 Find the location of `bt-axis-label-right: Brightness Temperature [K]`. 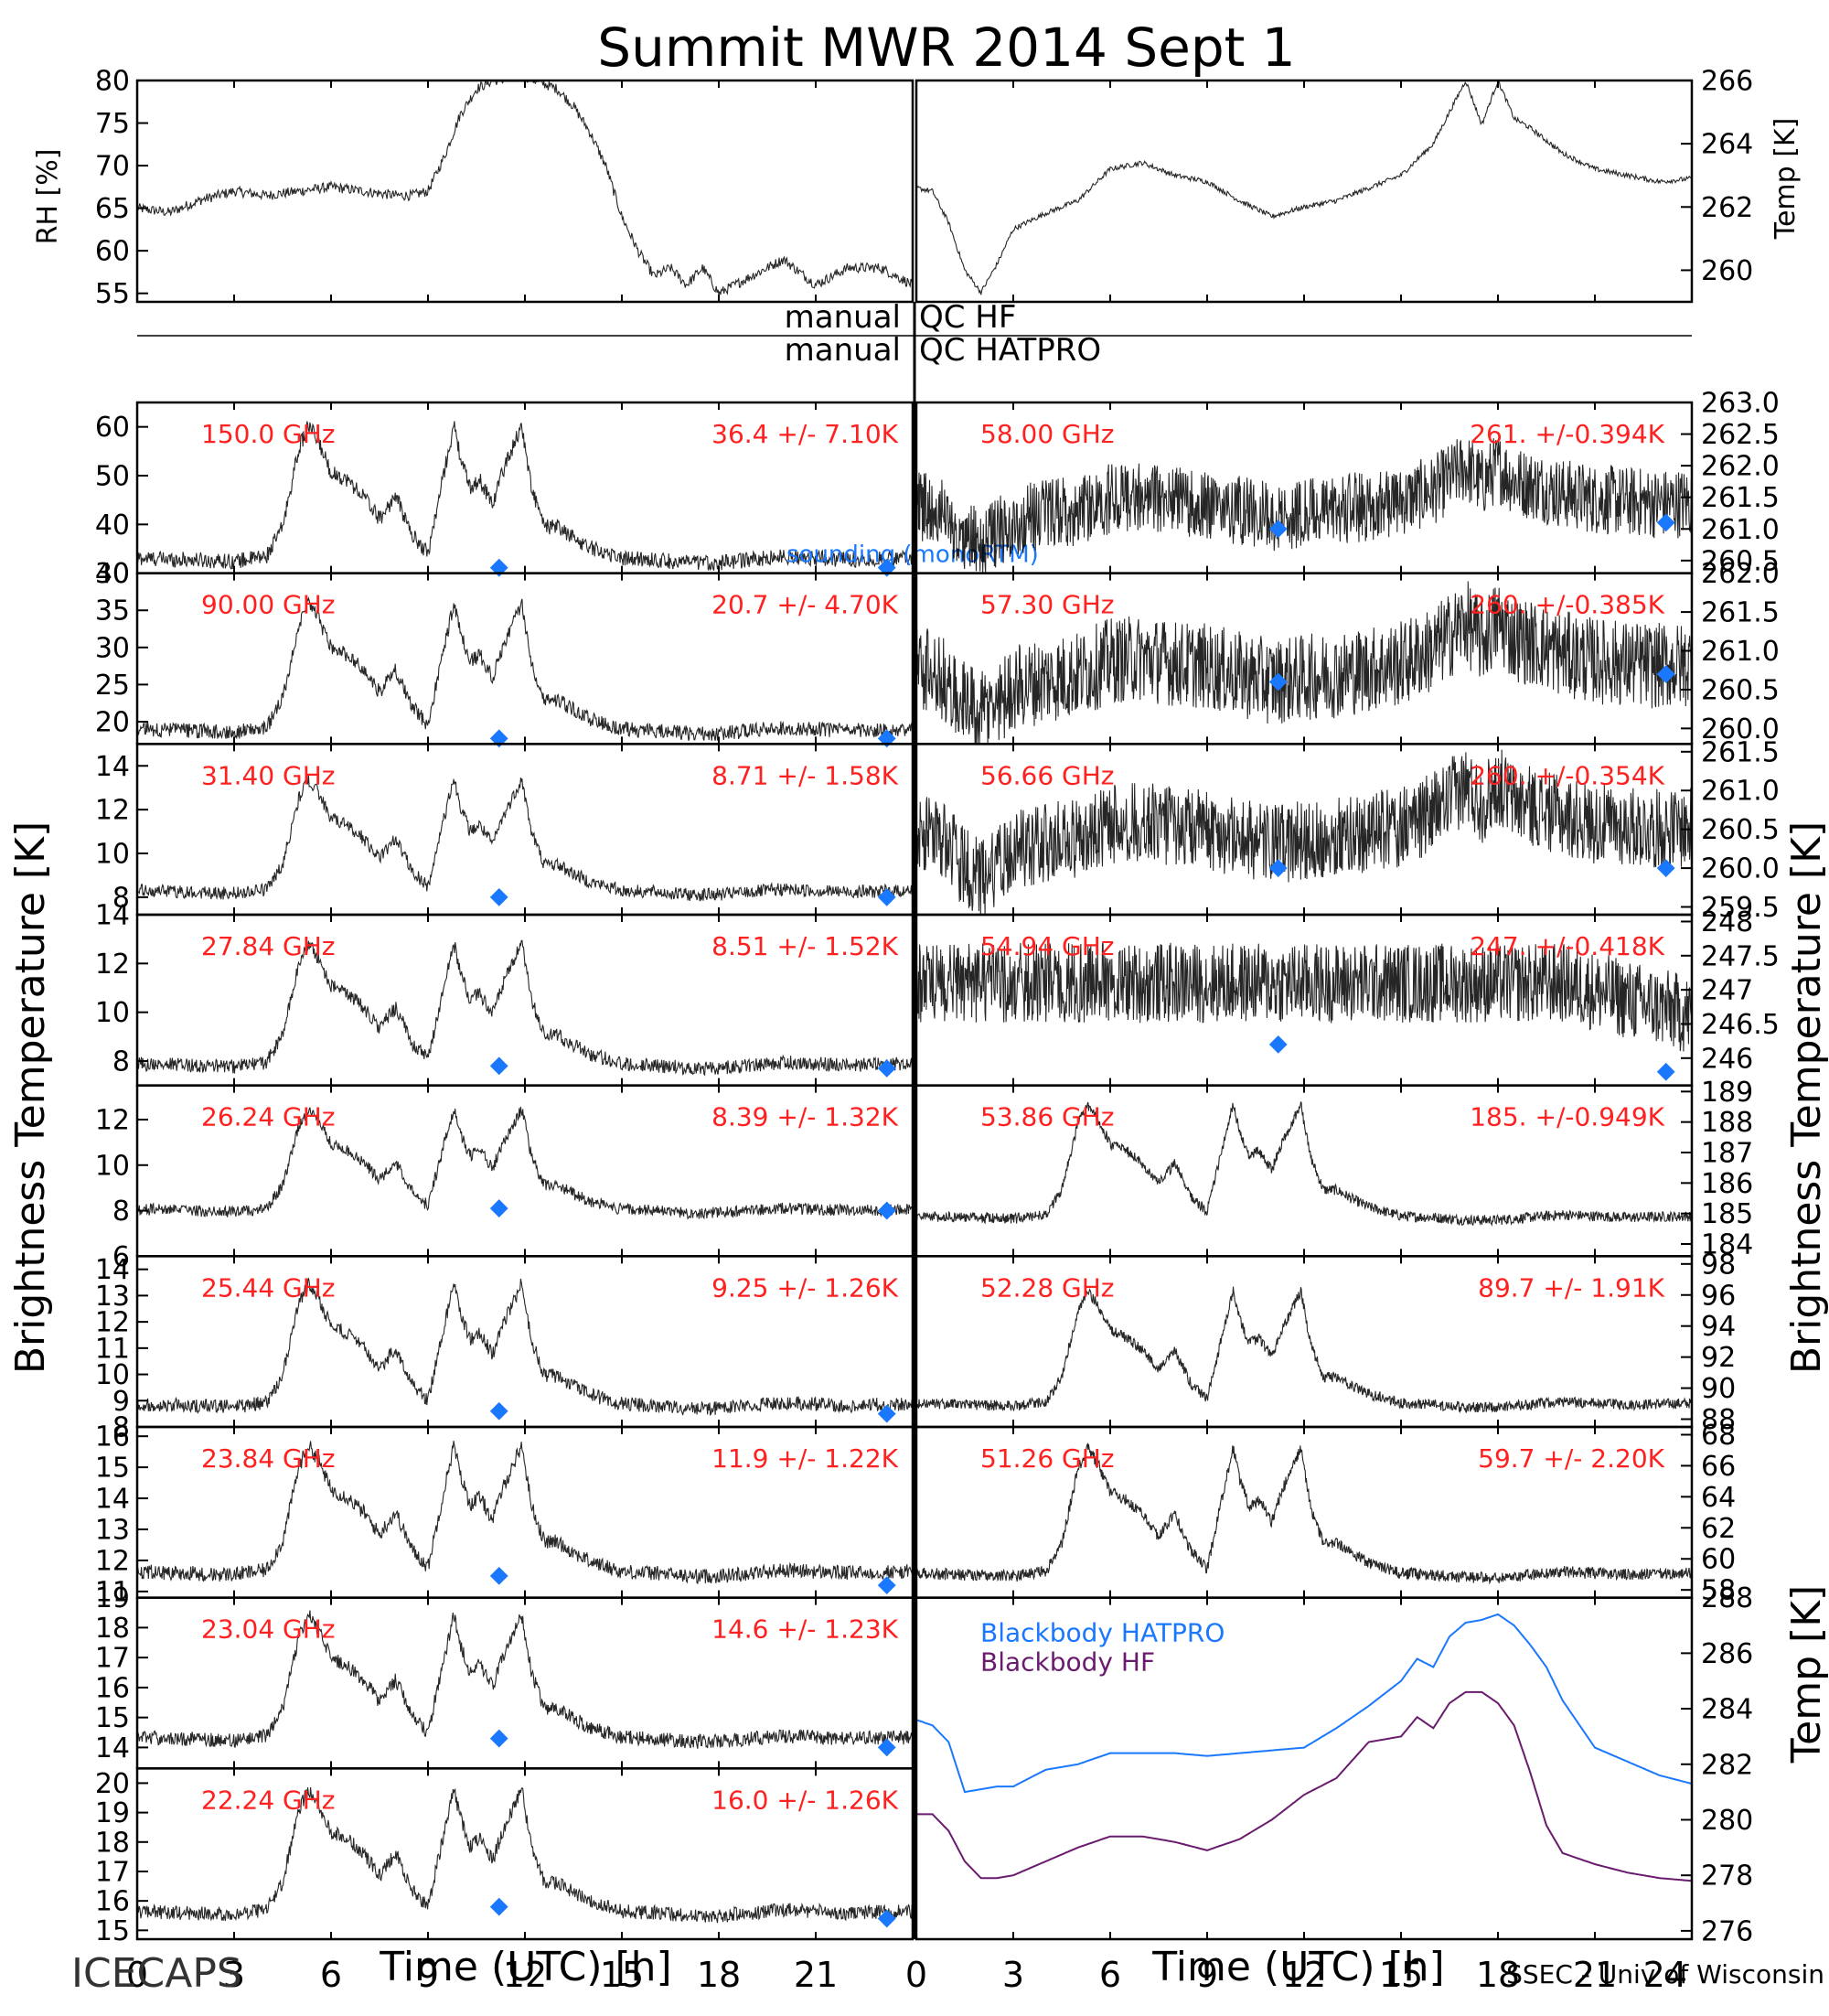

bt-axis-label-right: Brightness Temperature [K] is located at coordinates (1806, 1097).